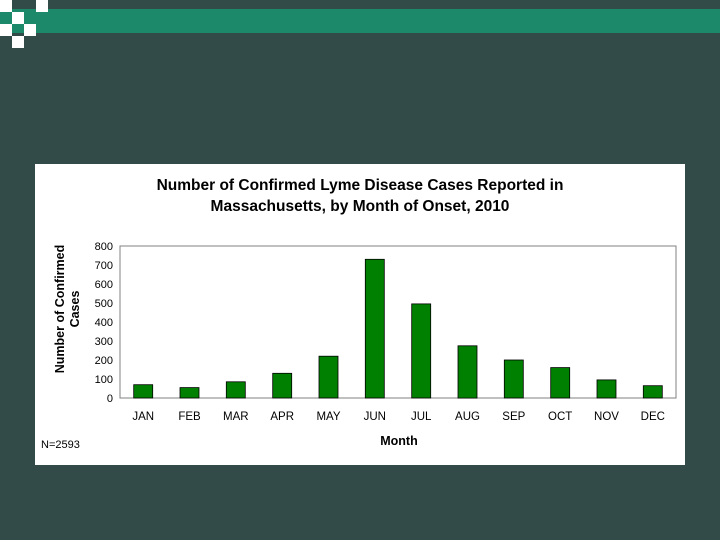 The width and height of the screenshot is (720, 540). Describe the element at coordinates (606, 389) in the screenshot. I see `bar-nov` at that location.